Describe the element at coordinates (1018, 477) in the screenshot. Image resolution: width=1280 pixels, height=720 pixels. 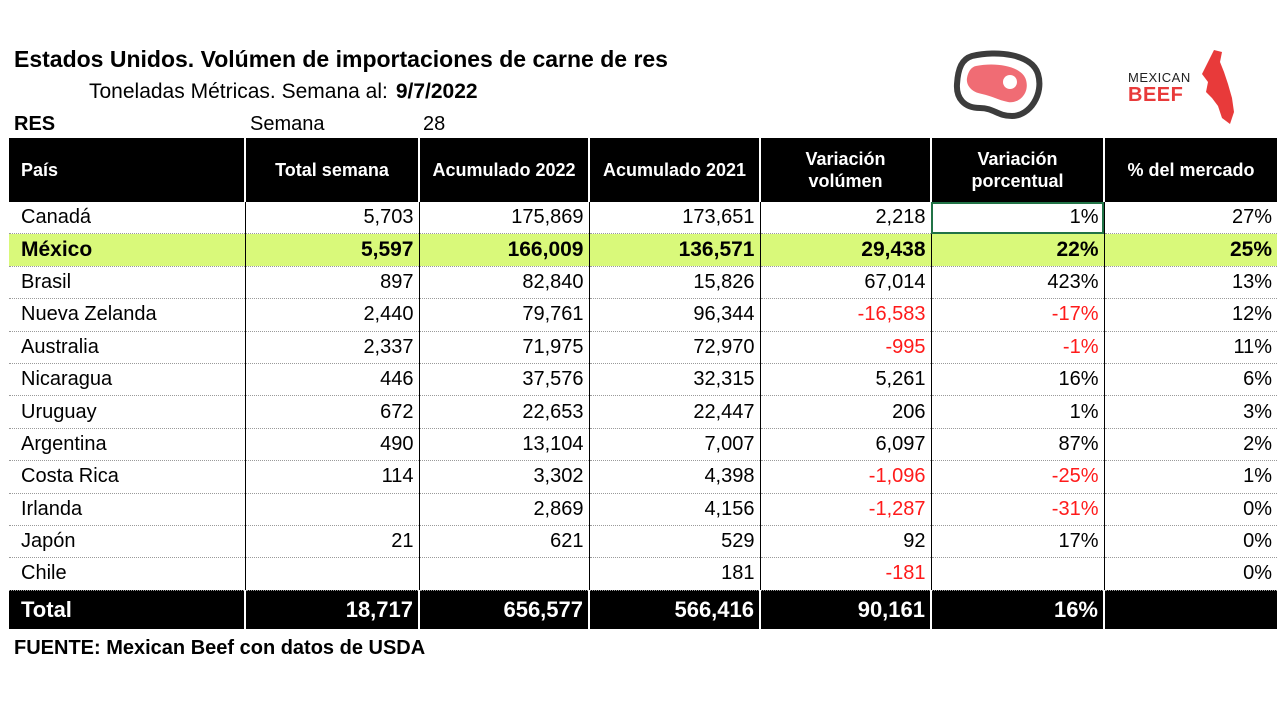
I see `cell-variacion-porcentual: -25%` at that location.